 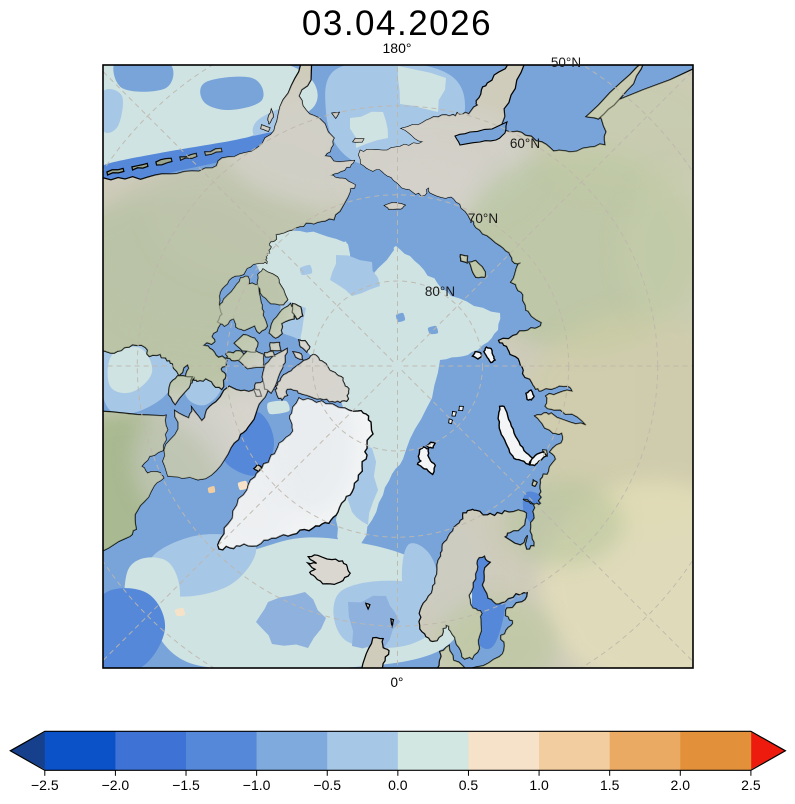 What do you see at coordinates (45, 785) in the screenshot?
I see `svg-text: −2.5` at bounding box center [45, 785].